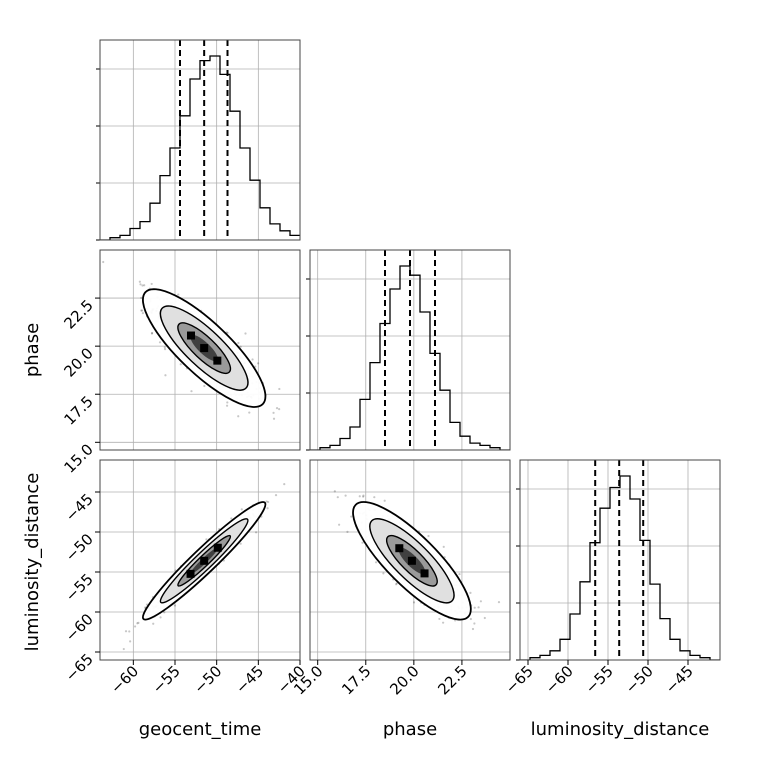 The image size is (760, 760). What do you see at coordinates (78, 458) in the screenshot?
I see `y-tick-label: 15.0` at bounding box center [78, 458].